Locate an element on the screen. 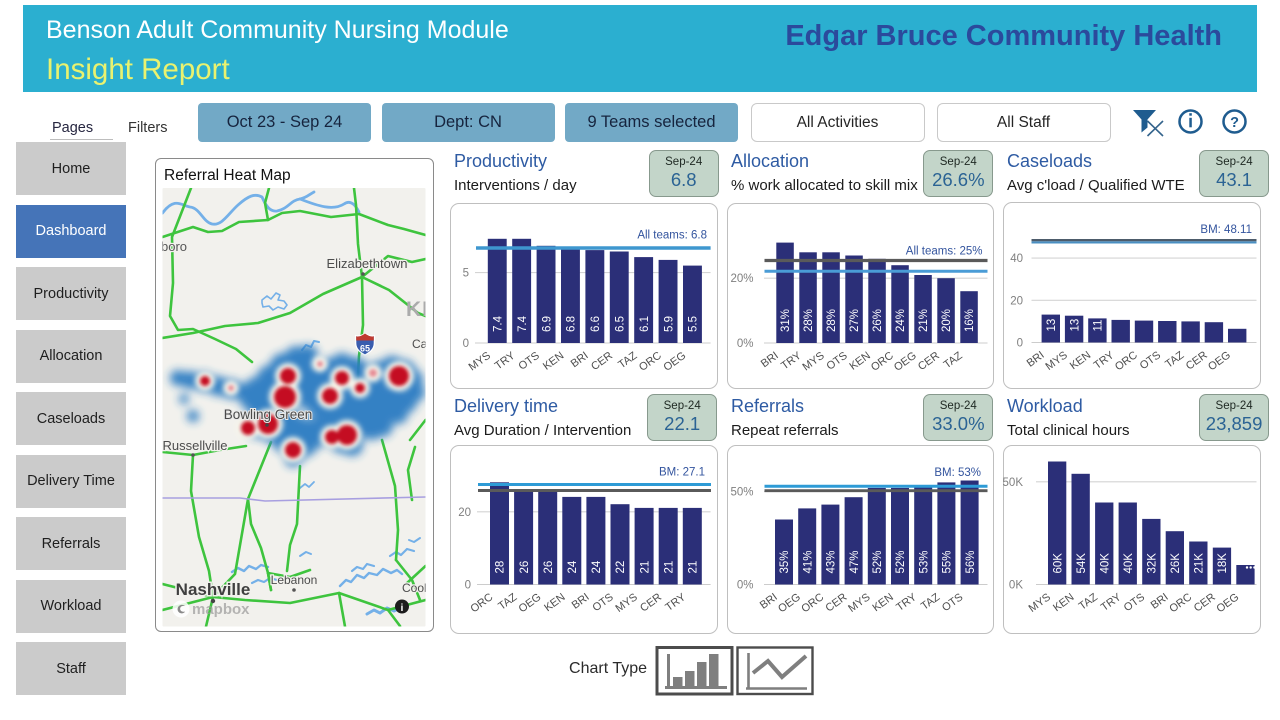 This screenshot has height=720, width=1280. svg-text: 56% is located at coordinates (971, 561).